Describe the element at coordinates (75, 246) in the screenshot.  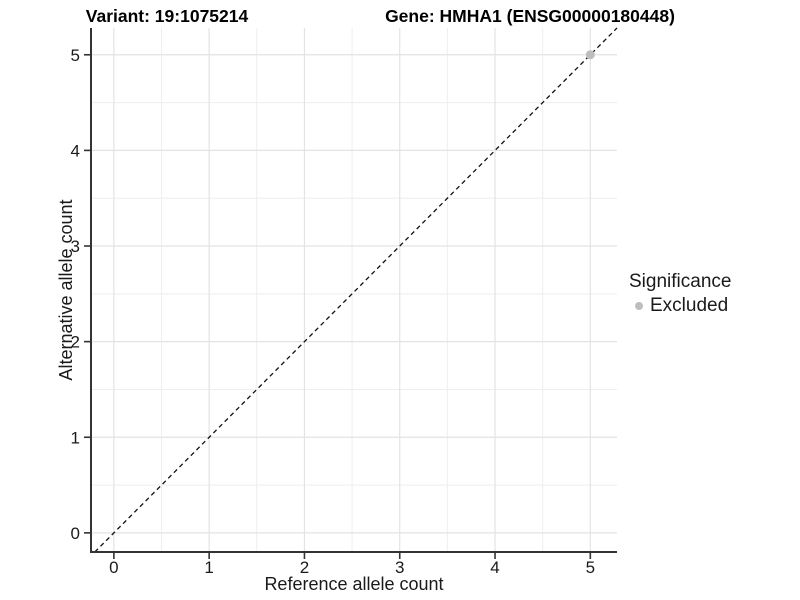
I see `y-tick-label: 3` at that location.